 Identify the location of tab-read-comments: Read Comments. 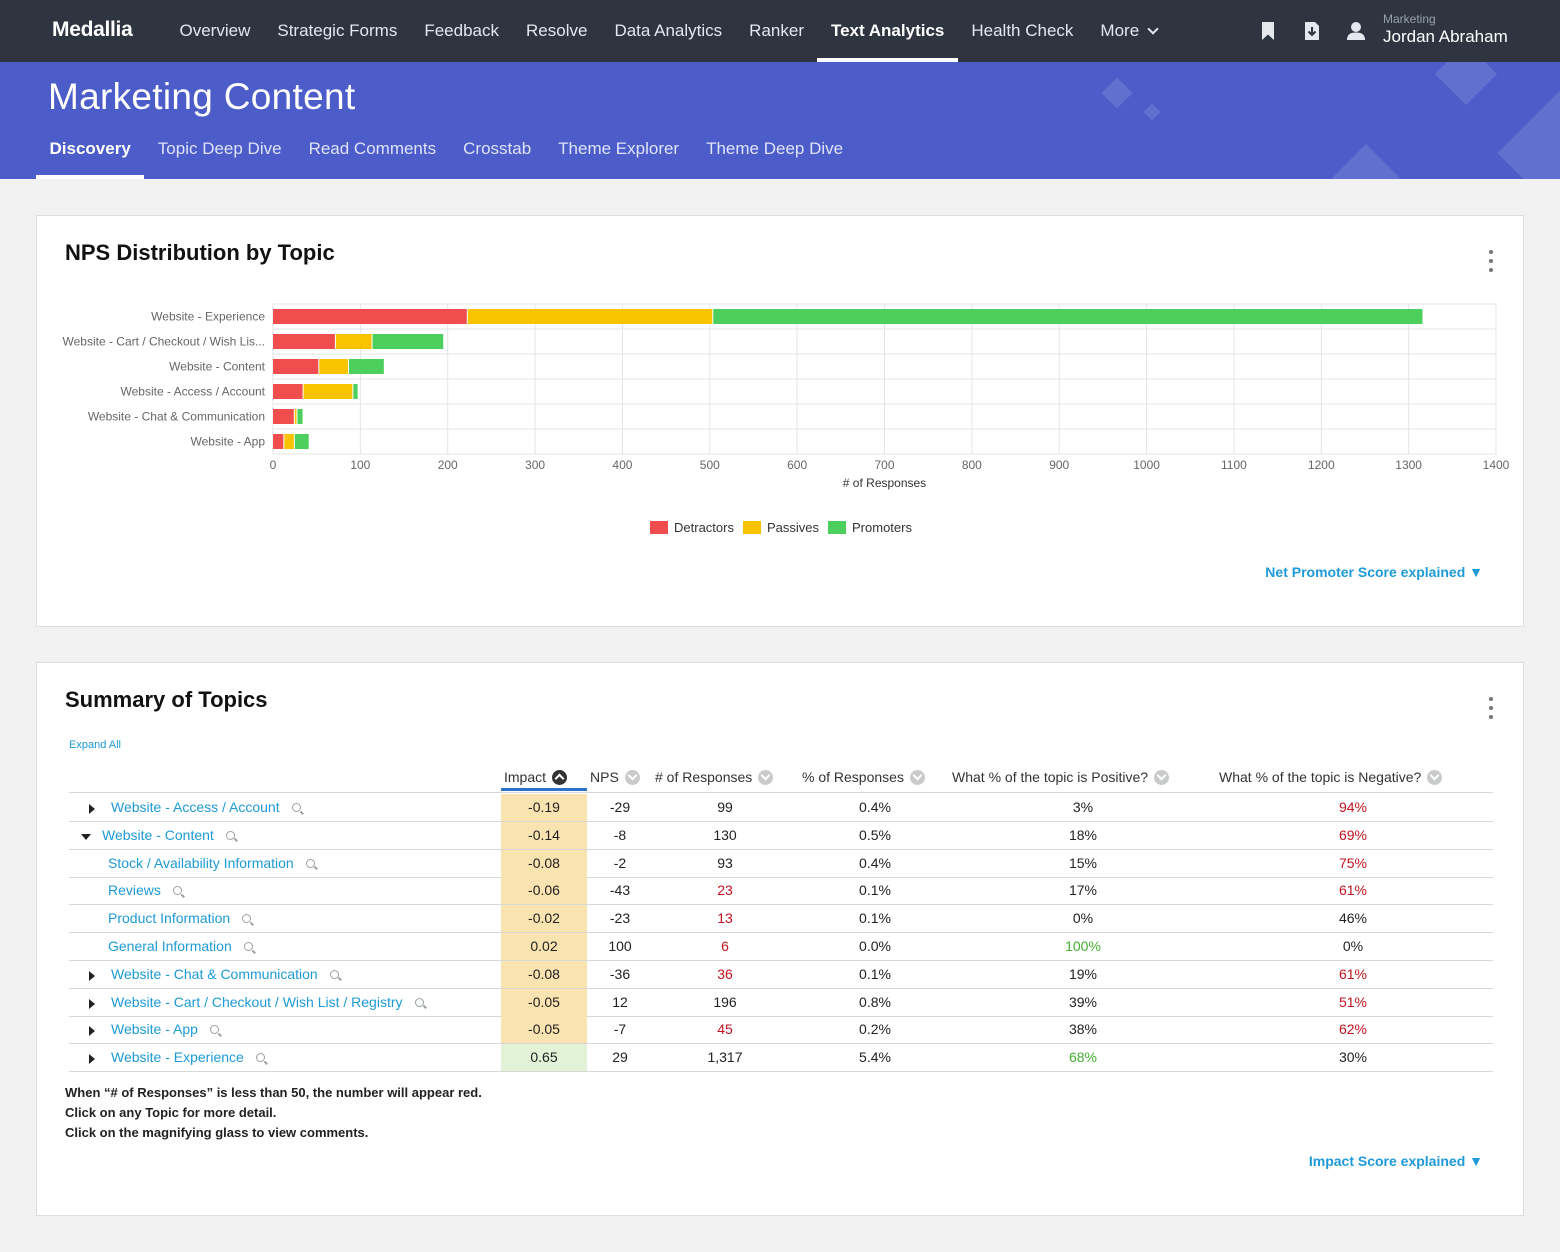
(372, 148).